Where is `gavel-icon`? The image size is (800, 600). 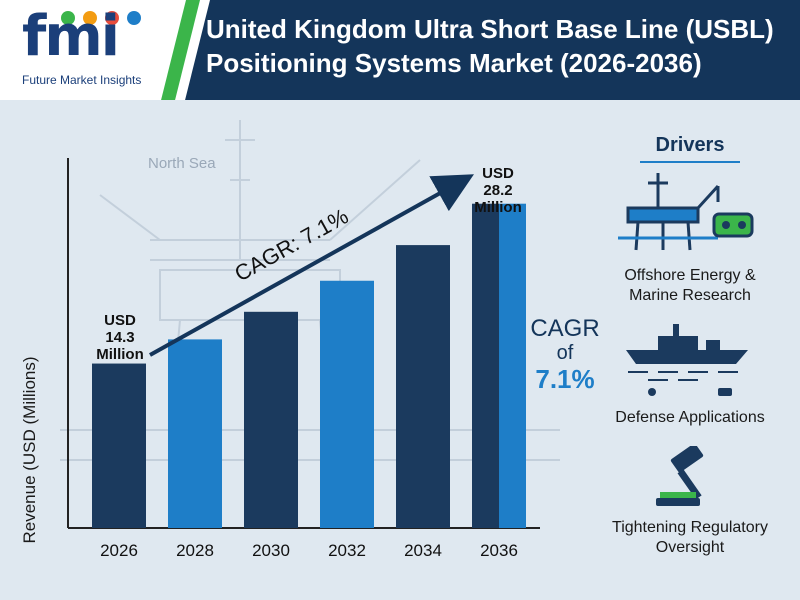
gavel-icon is located at coordinates (680, 476).